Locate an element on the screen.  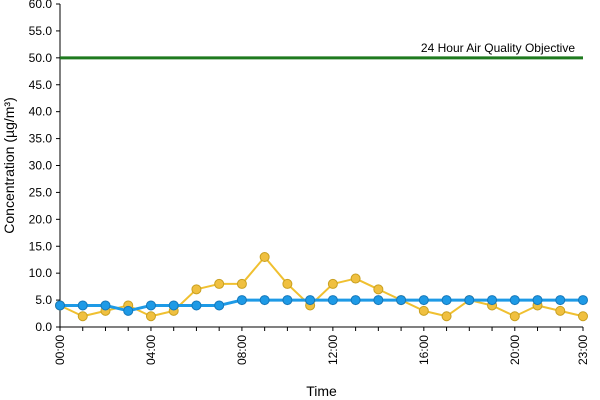
y-tick-label: 0.0 is located at coordinates (43, 327).